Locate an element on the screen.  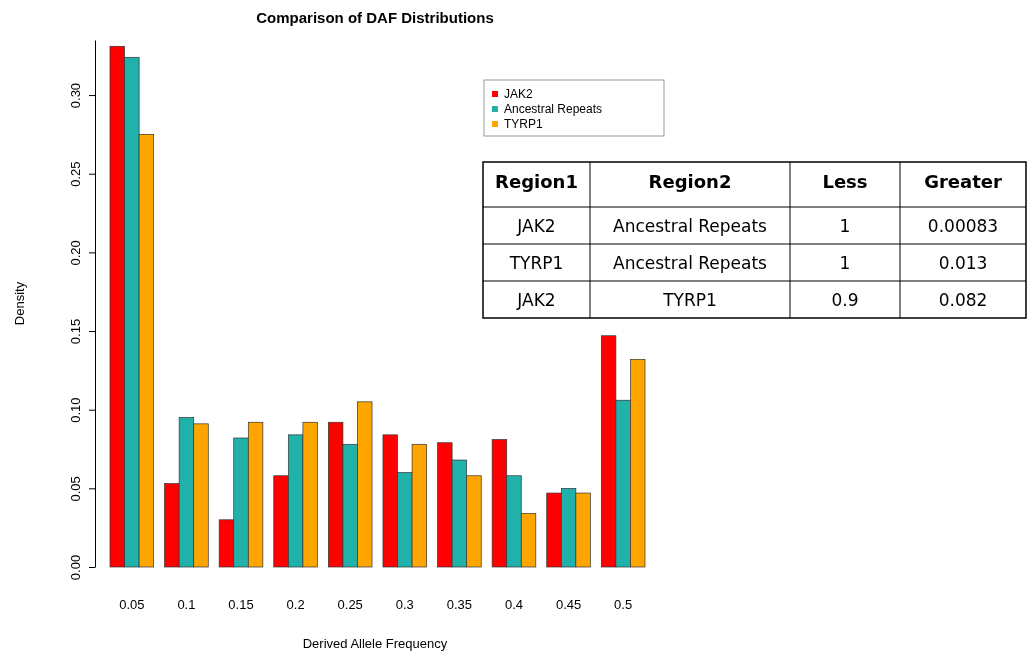
x-tick-label: 0.25 is located at coordinates (350, 604).